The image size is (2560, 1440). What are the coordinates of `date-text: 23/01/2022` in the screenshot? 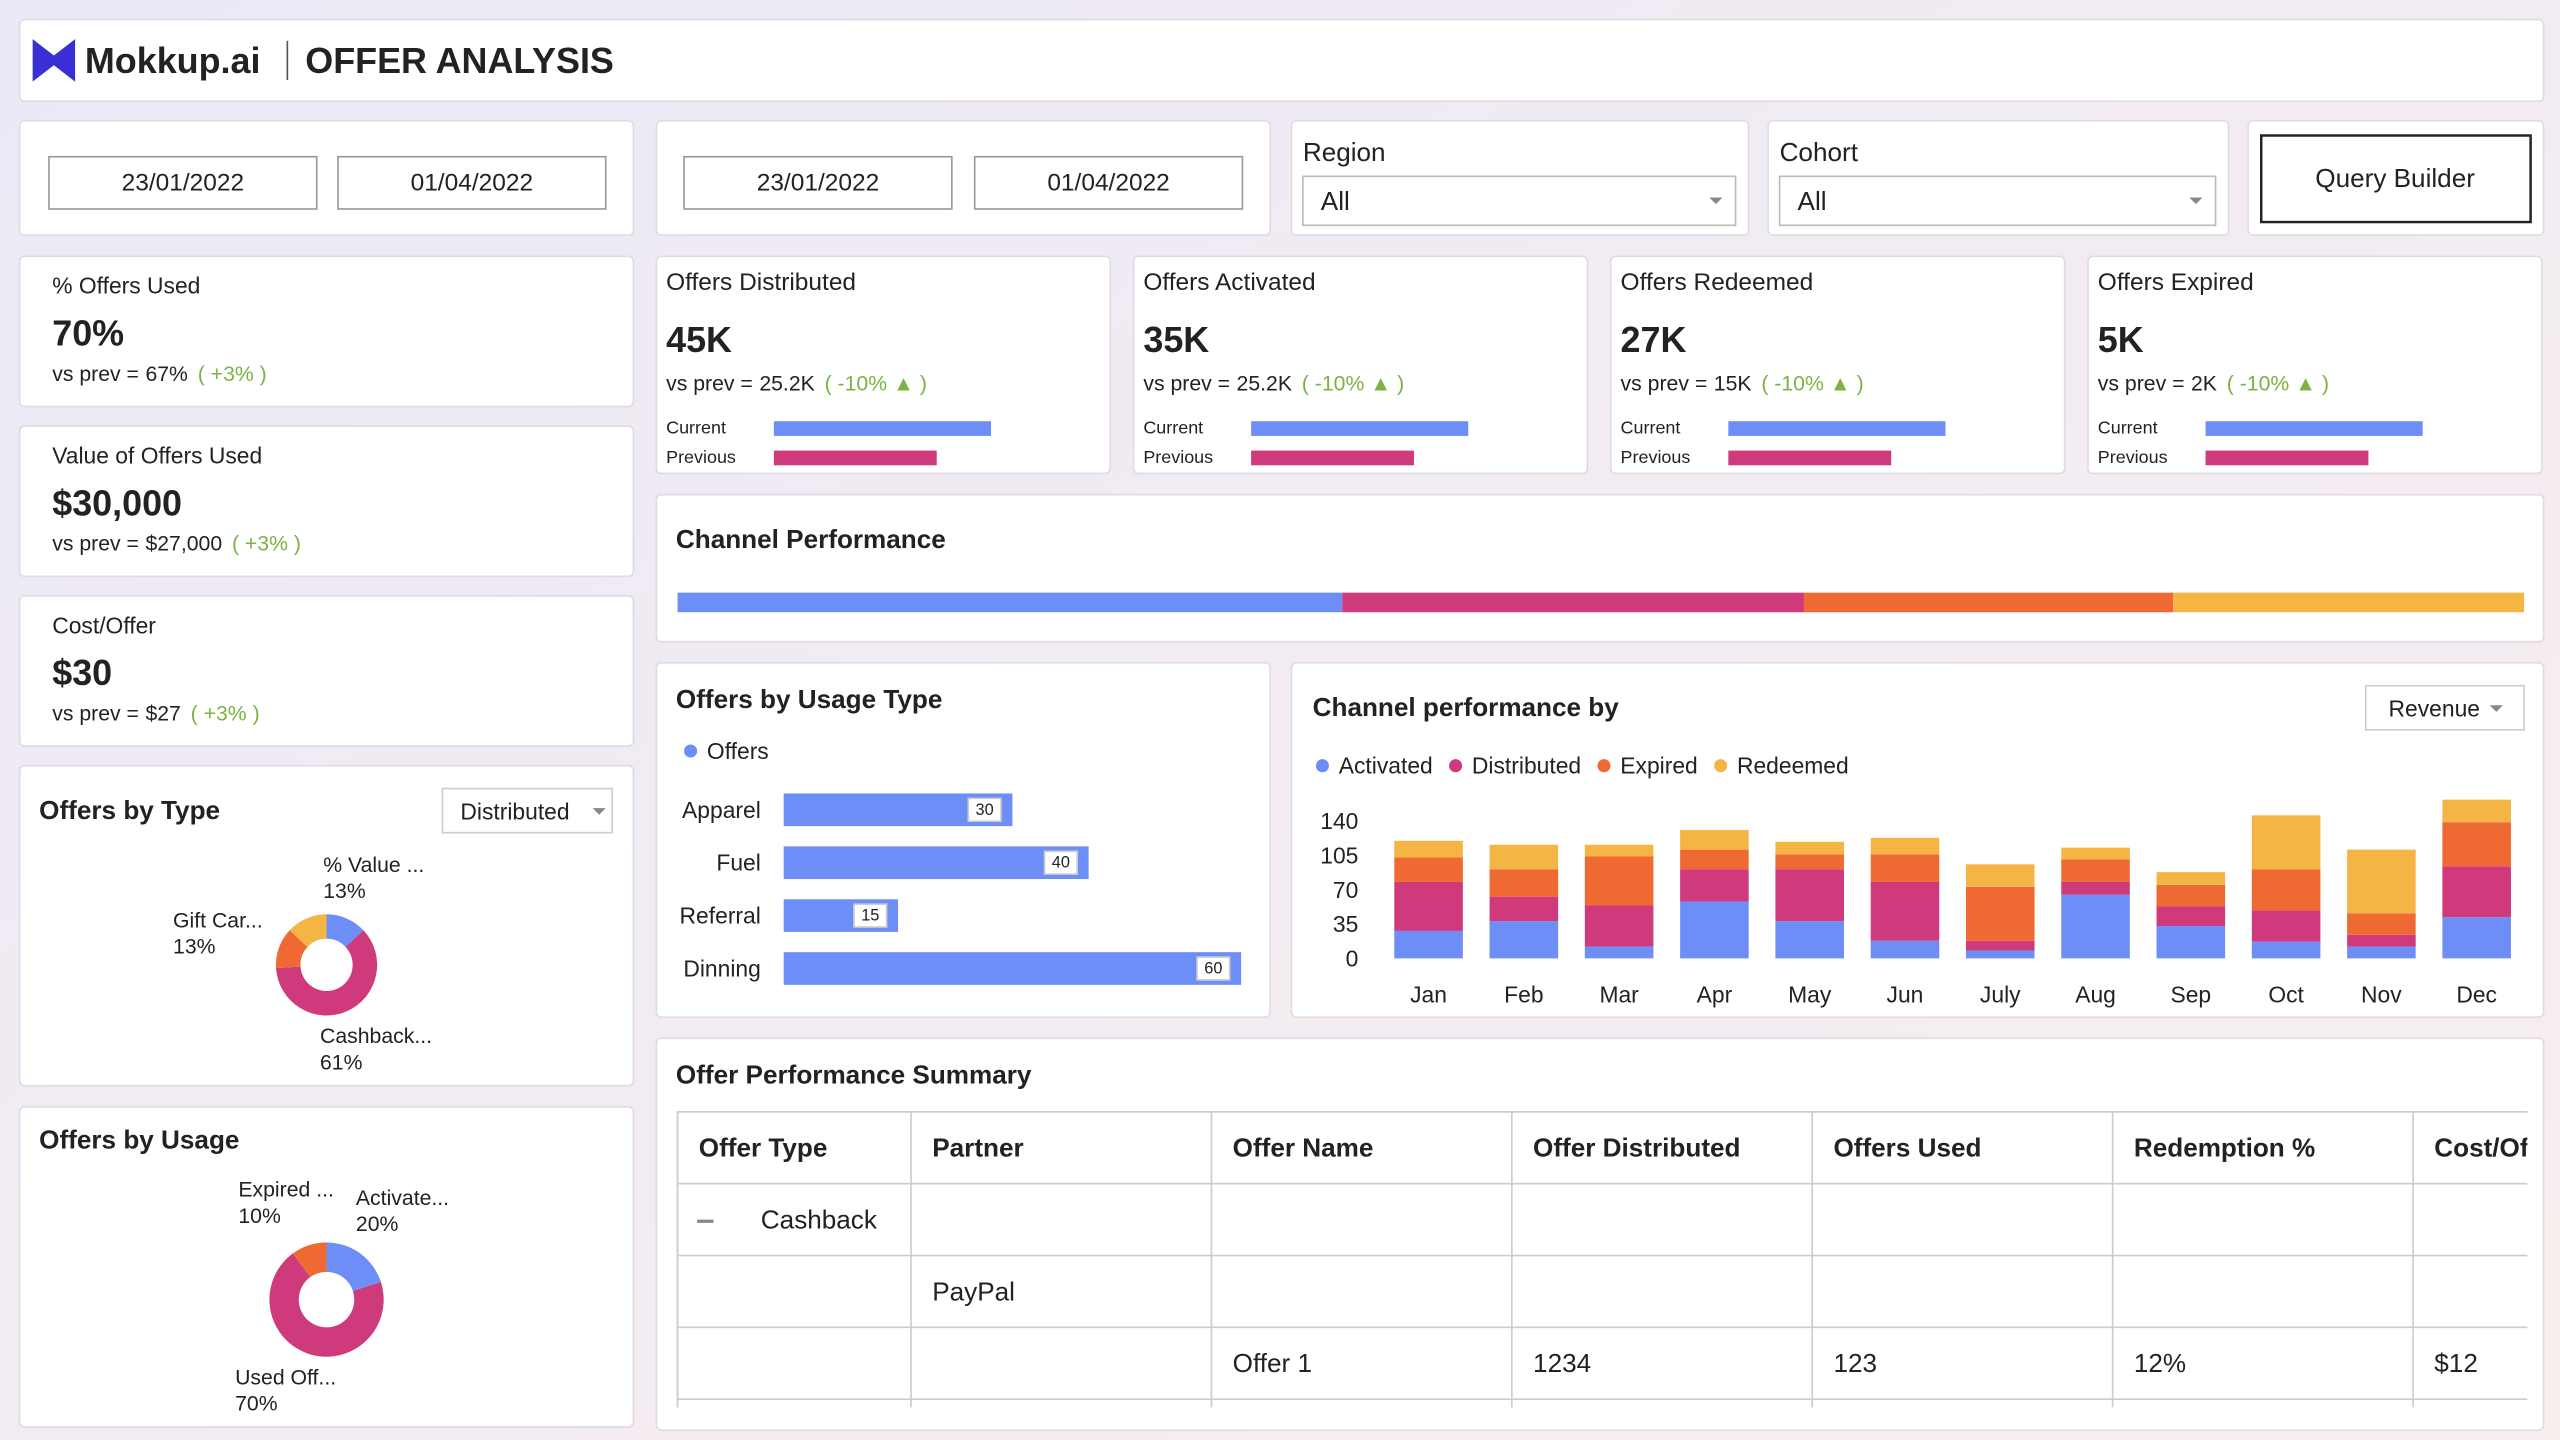 It's located at (183, 182).